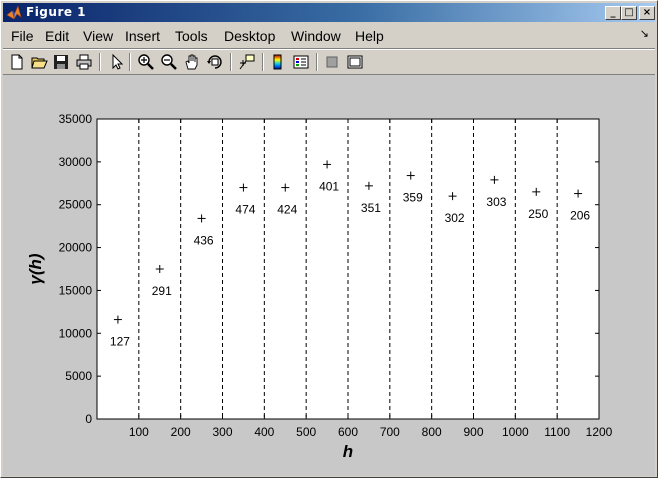 This screenshot has height=478, width=658. I want to click on data-point: 436, so click(204, 230).